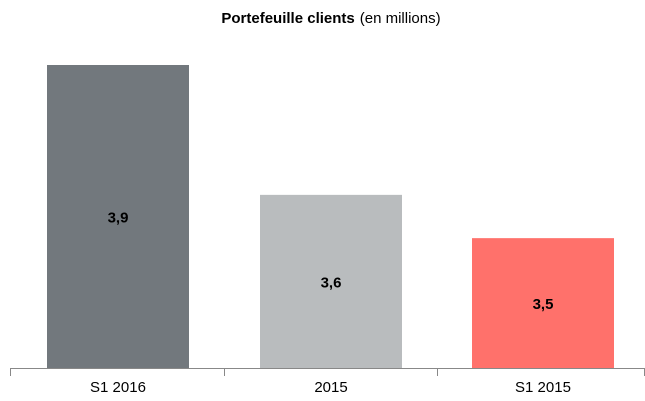  I want to click on x-tick-label: 2015, so click(330, 387).